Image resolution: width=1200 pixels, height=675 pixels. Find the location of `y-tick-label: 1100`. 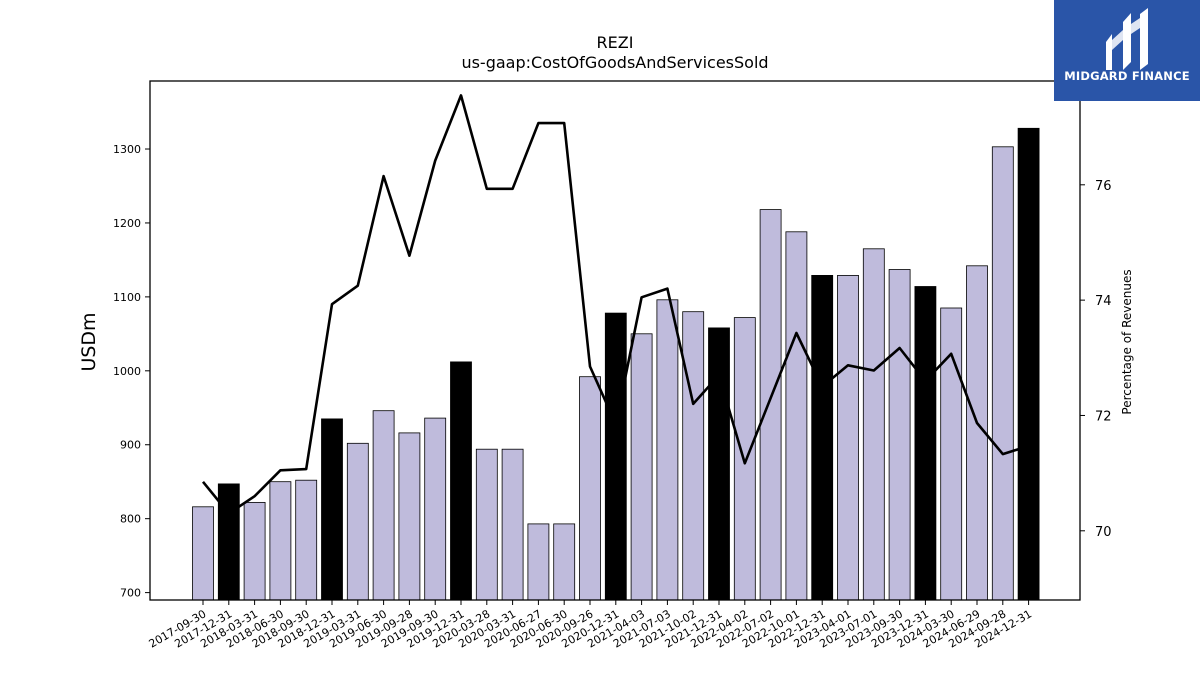

y-tick-label: 1100 is located at coordinates (127, 297).